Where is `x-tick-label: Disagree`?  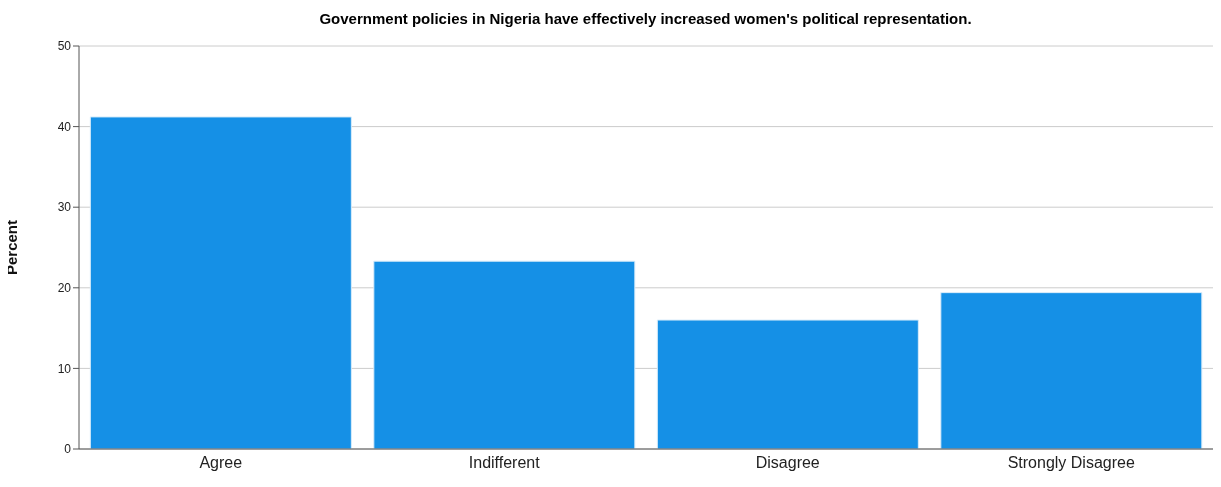 x-tick-label: Disagree is located at coordinates (787, 463).